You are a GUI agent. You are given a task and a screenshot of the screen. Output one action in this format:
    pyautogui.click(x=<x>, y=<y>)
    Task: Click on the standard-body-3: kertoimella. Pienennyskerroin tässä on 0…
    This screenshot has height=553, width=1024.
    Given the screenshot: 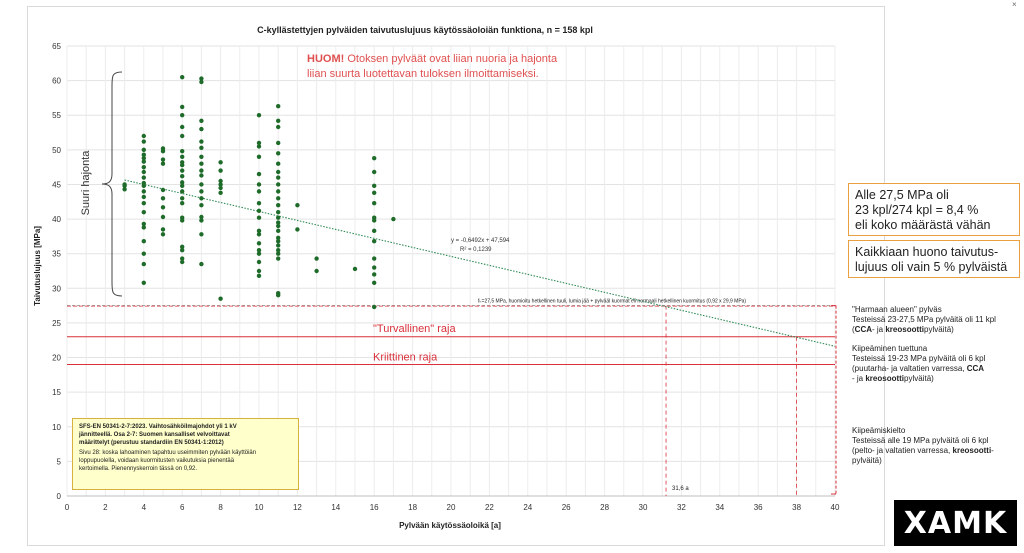 What is the action you would take?
    pyautogui.click(x=138, y=469)
    